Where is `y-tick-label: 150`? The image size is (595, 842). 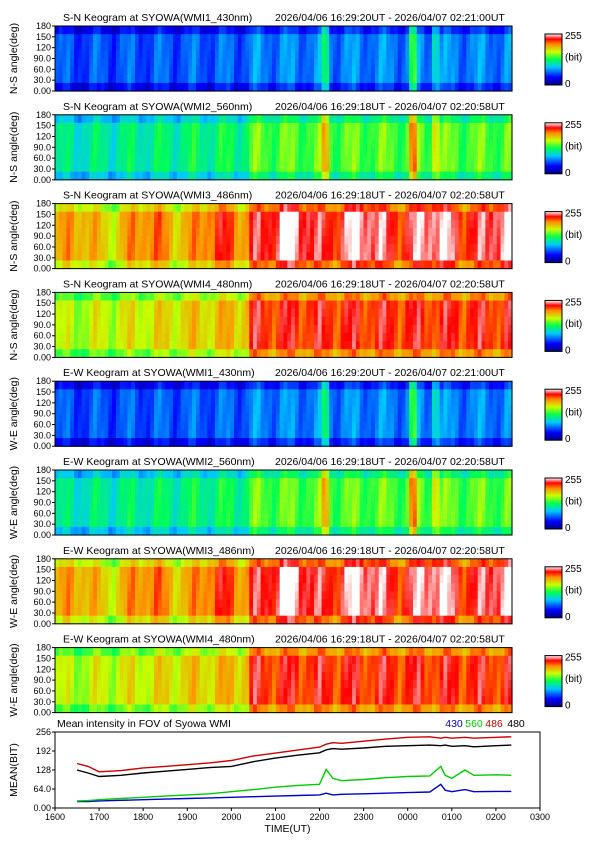 y-tick-label: 150 is located at coordinates (43, 392).